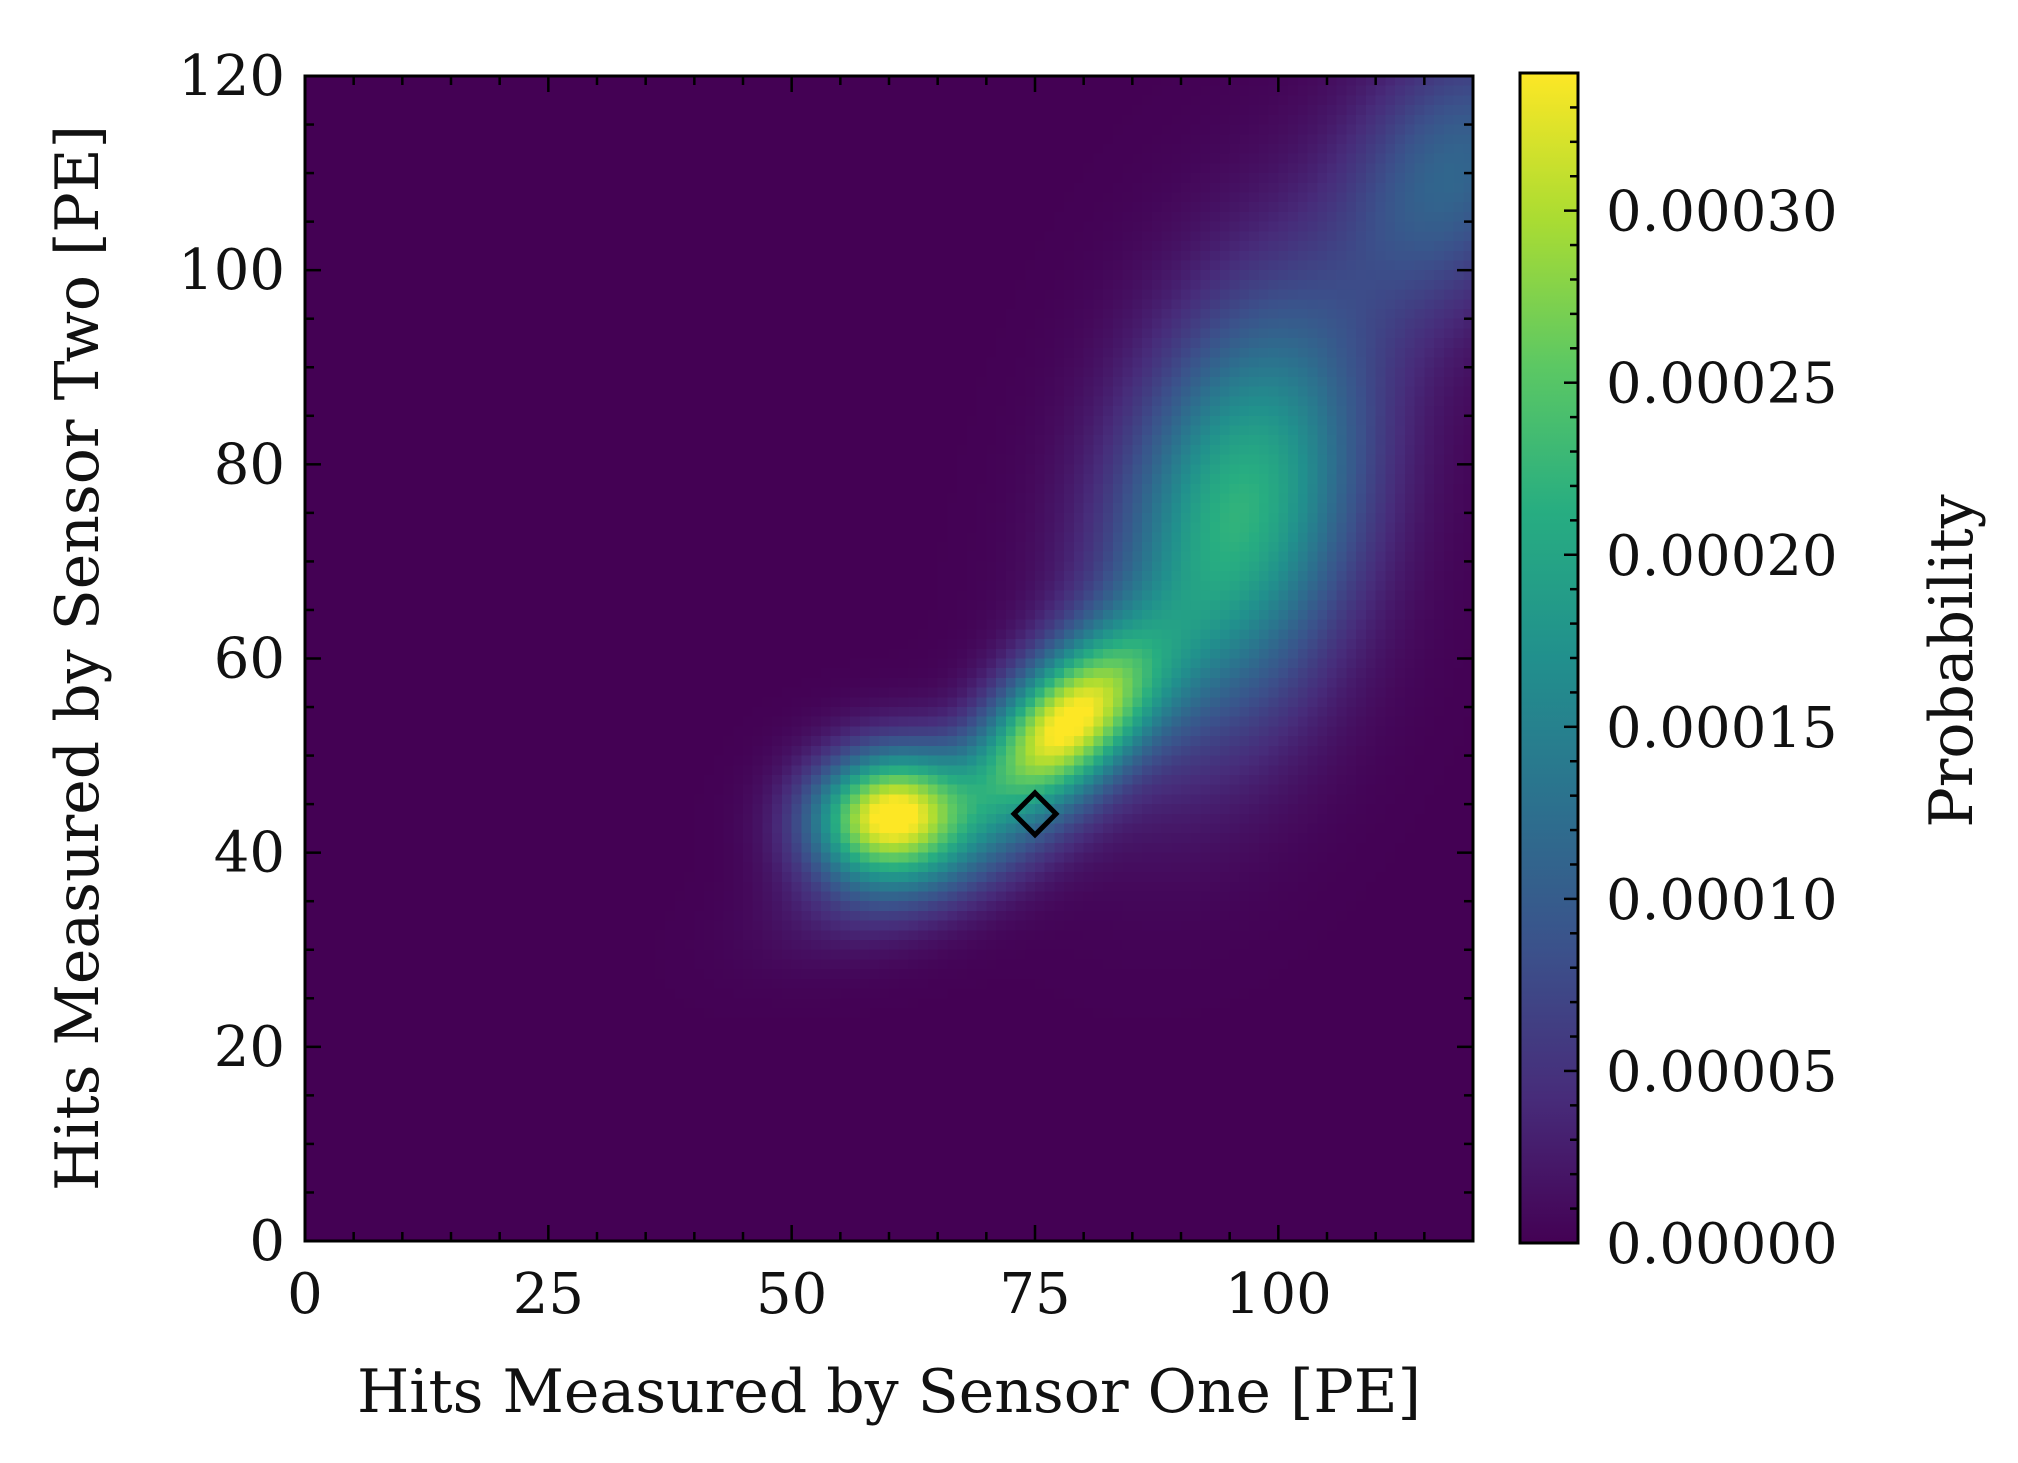 Image resolution: width=2018 pixels, height=1463 pixels. I want to click on y-tick-label: 60, so click(249, 659).